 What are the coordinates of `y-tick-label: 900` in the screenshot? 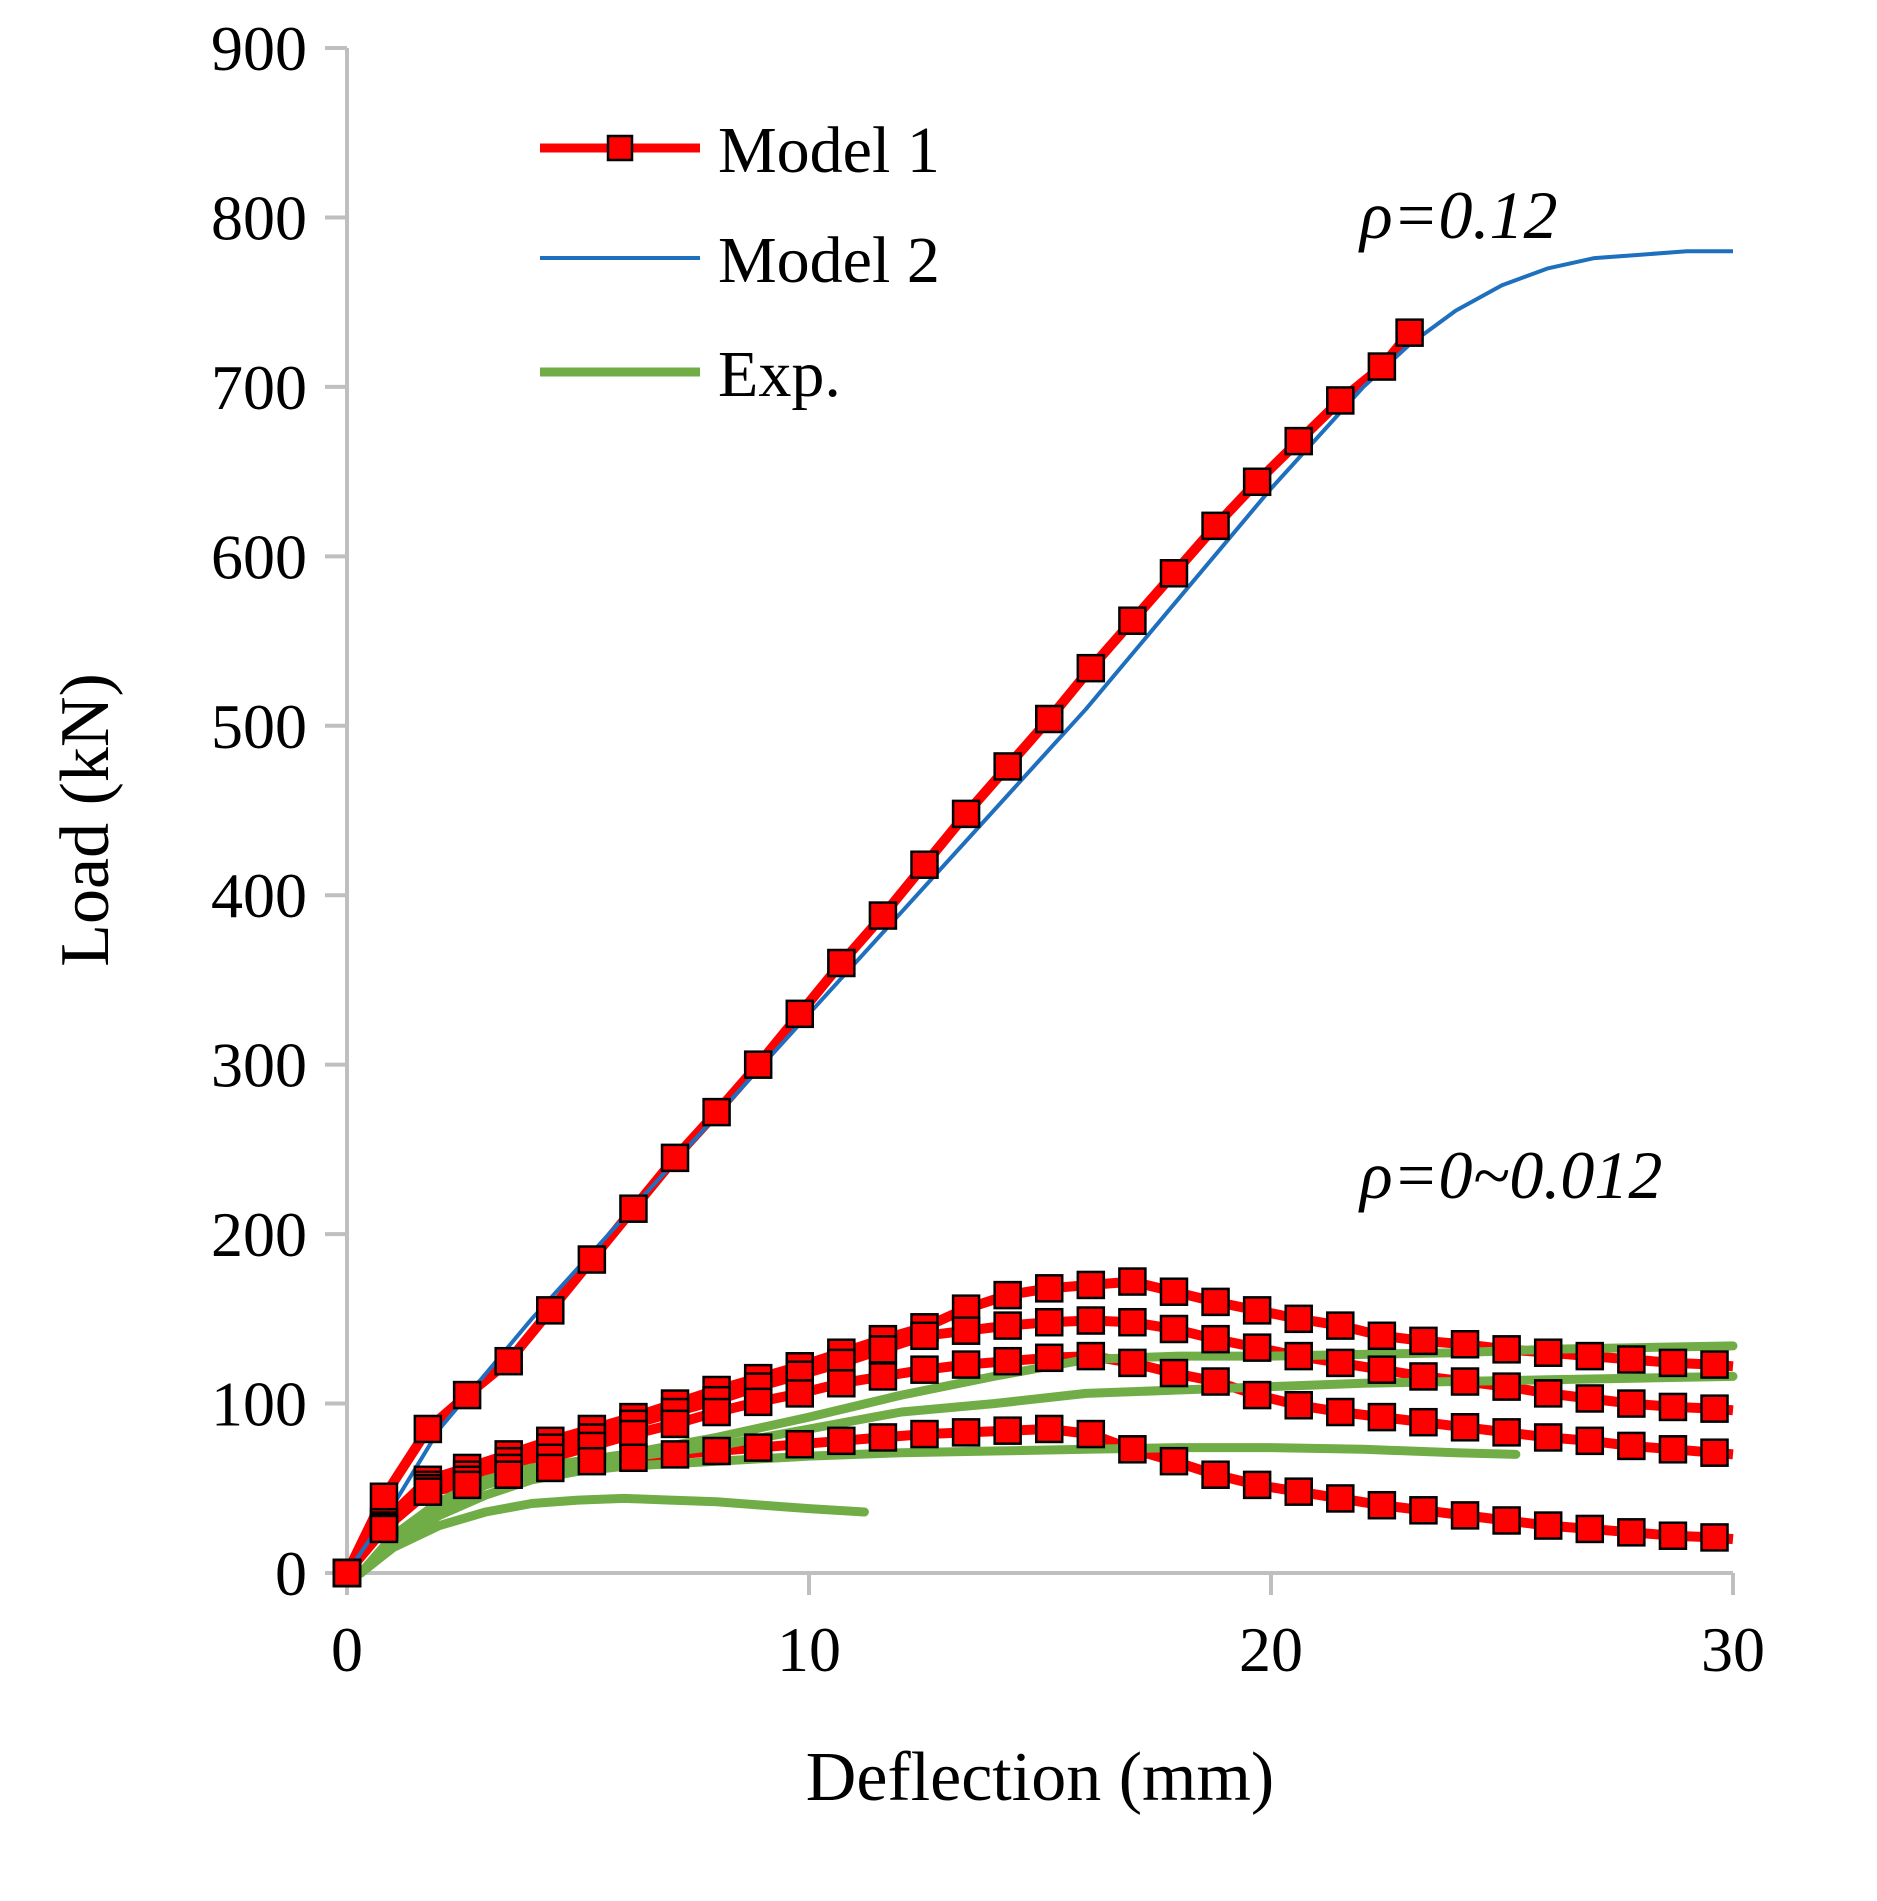 It's located at (259, 48).